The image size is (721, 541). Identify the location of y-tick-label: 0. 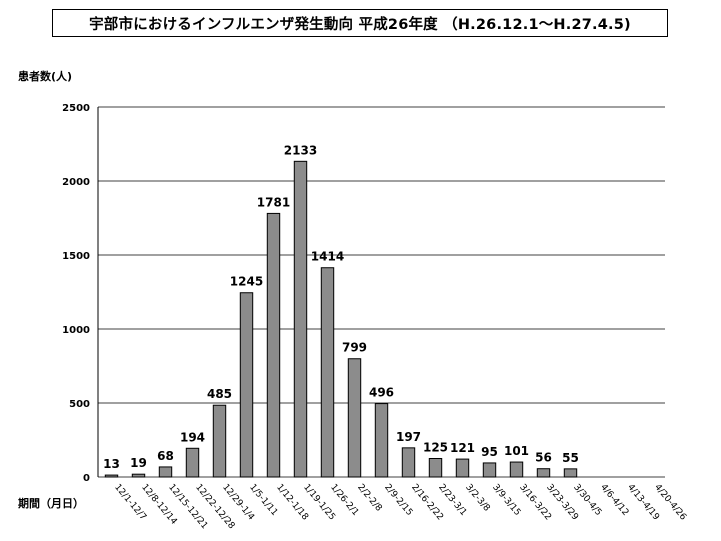
(86, 478).